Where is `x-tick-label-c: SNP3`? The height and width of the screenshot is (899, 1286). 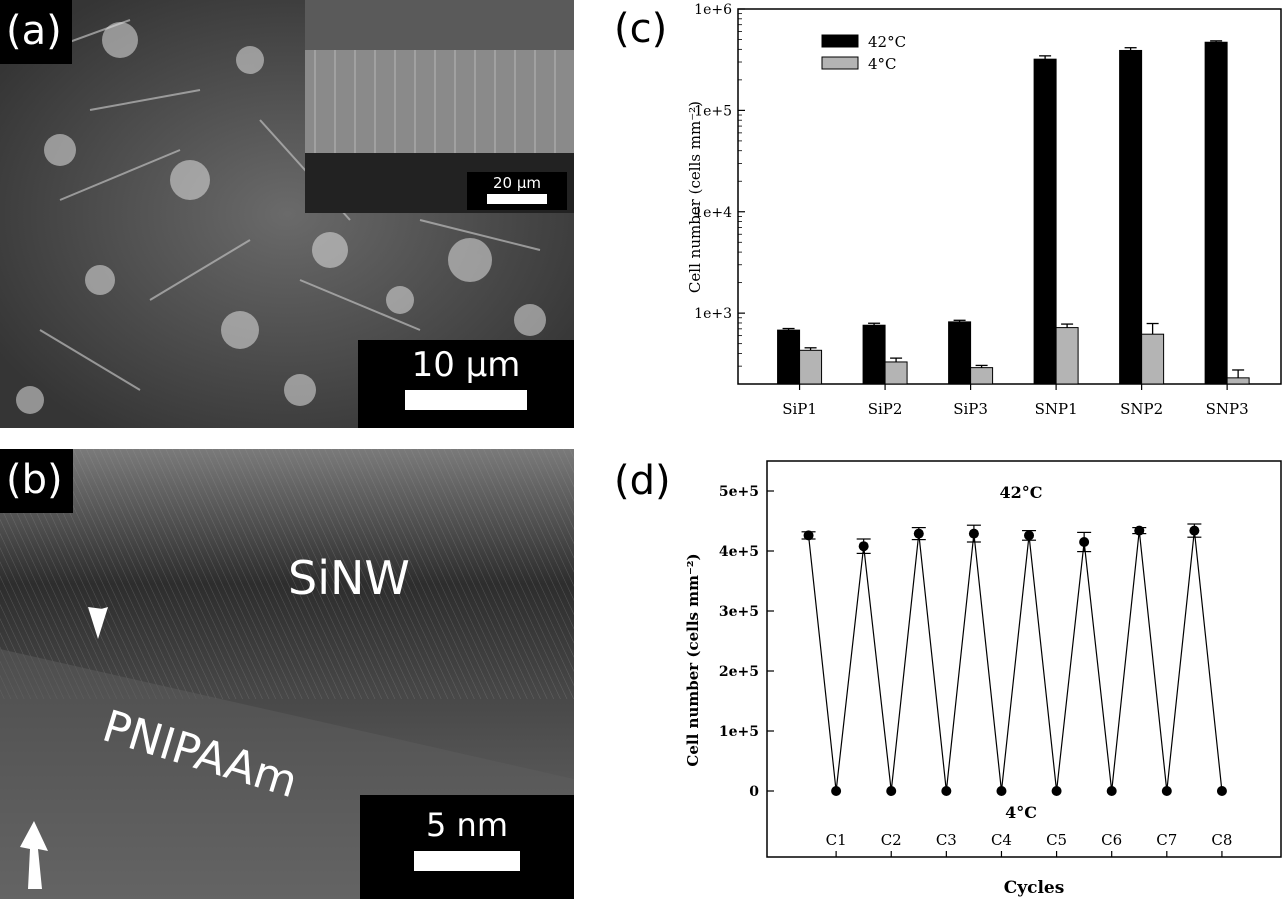 x-tick-label-c: SNP3 is located at coordinates (1227, 409).